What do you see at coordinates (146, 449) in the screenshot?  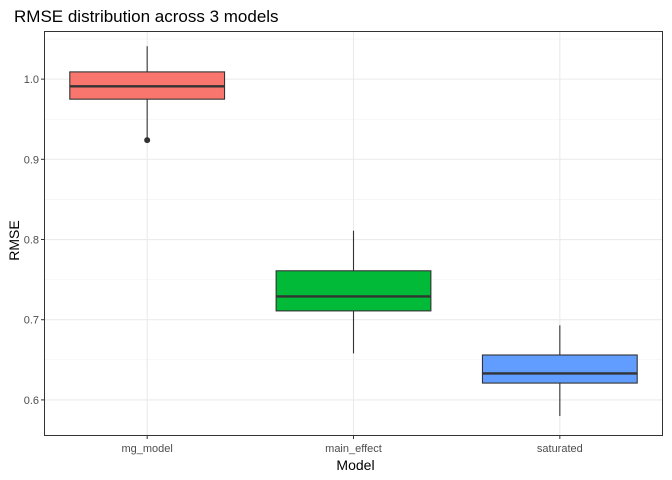 I see `x-tick-label: mg_model` at bounding box center [146, 449].